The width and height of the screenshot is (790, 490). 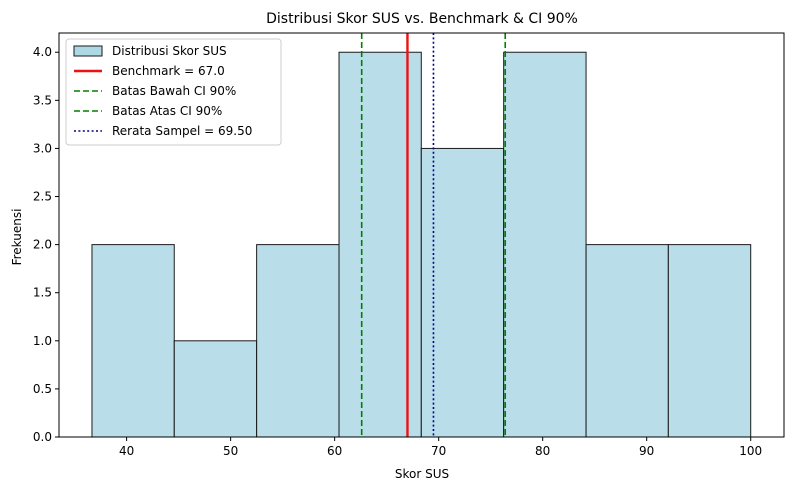 What do you see at coordinates (42, 148) in the screenshot?
I see `y-tick-label: 3.0` at bounding box center [42, 148].